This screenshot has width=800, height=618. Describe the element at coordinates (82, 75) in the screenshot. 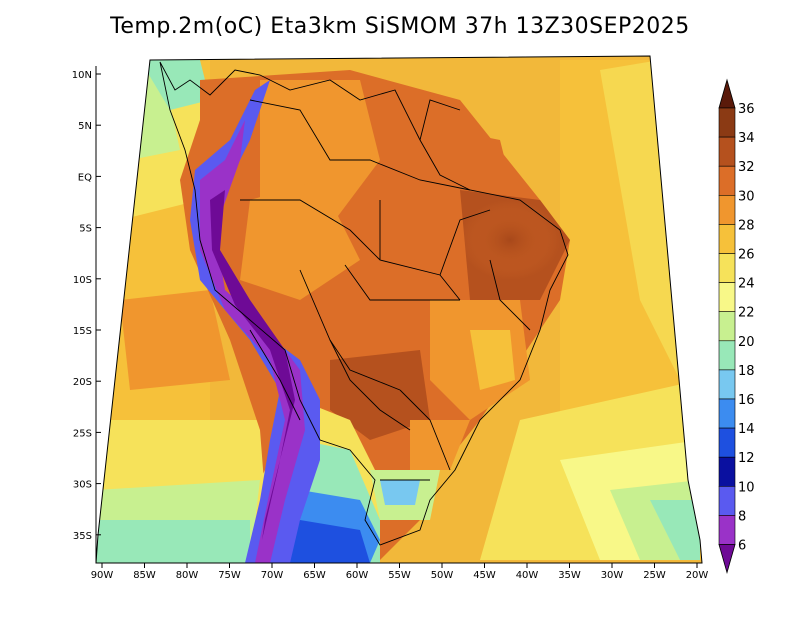

I see `lat-label: 10N` at that location.